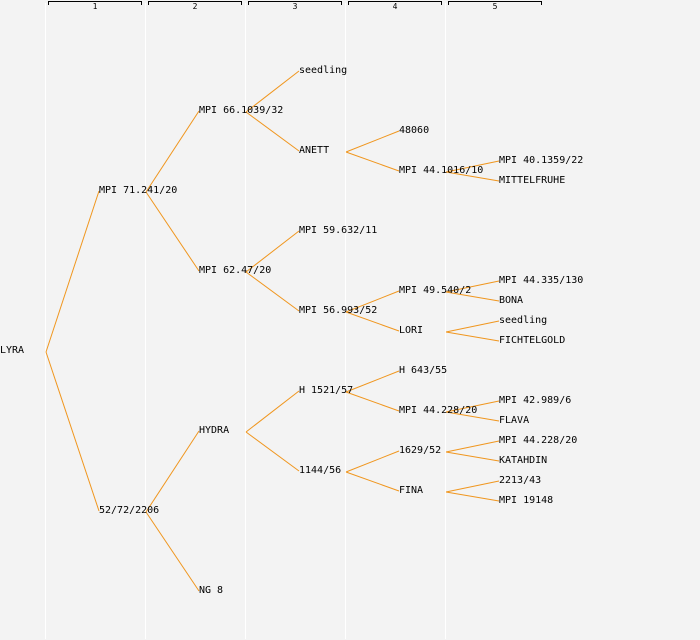  What do you see at coordinates (320, 470) in the screenshot?
I see `ancestor-node: 1144/56` at bounding box center [320, 470].